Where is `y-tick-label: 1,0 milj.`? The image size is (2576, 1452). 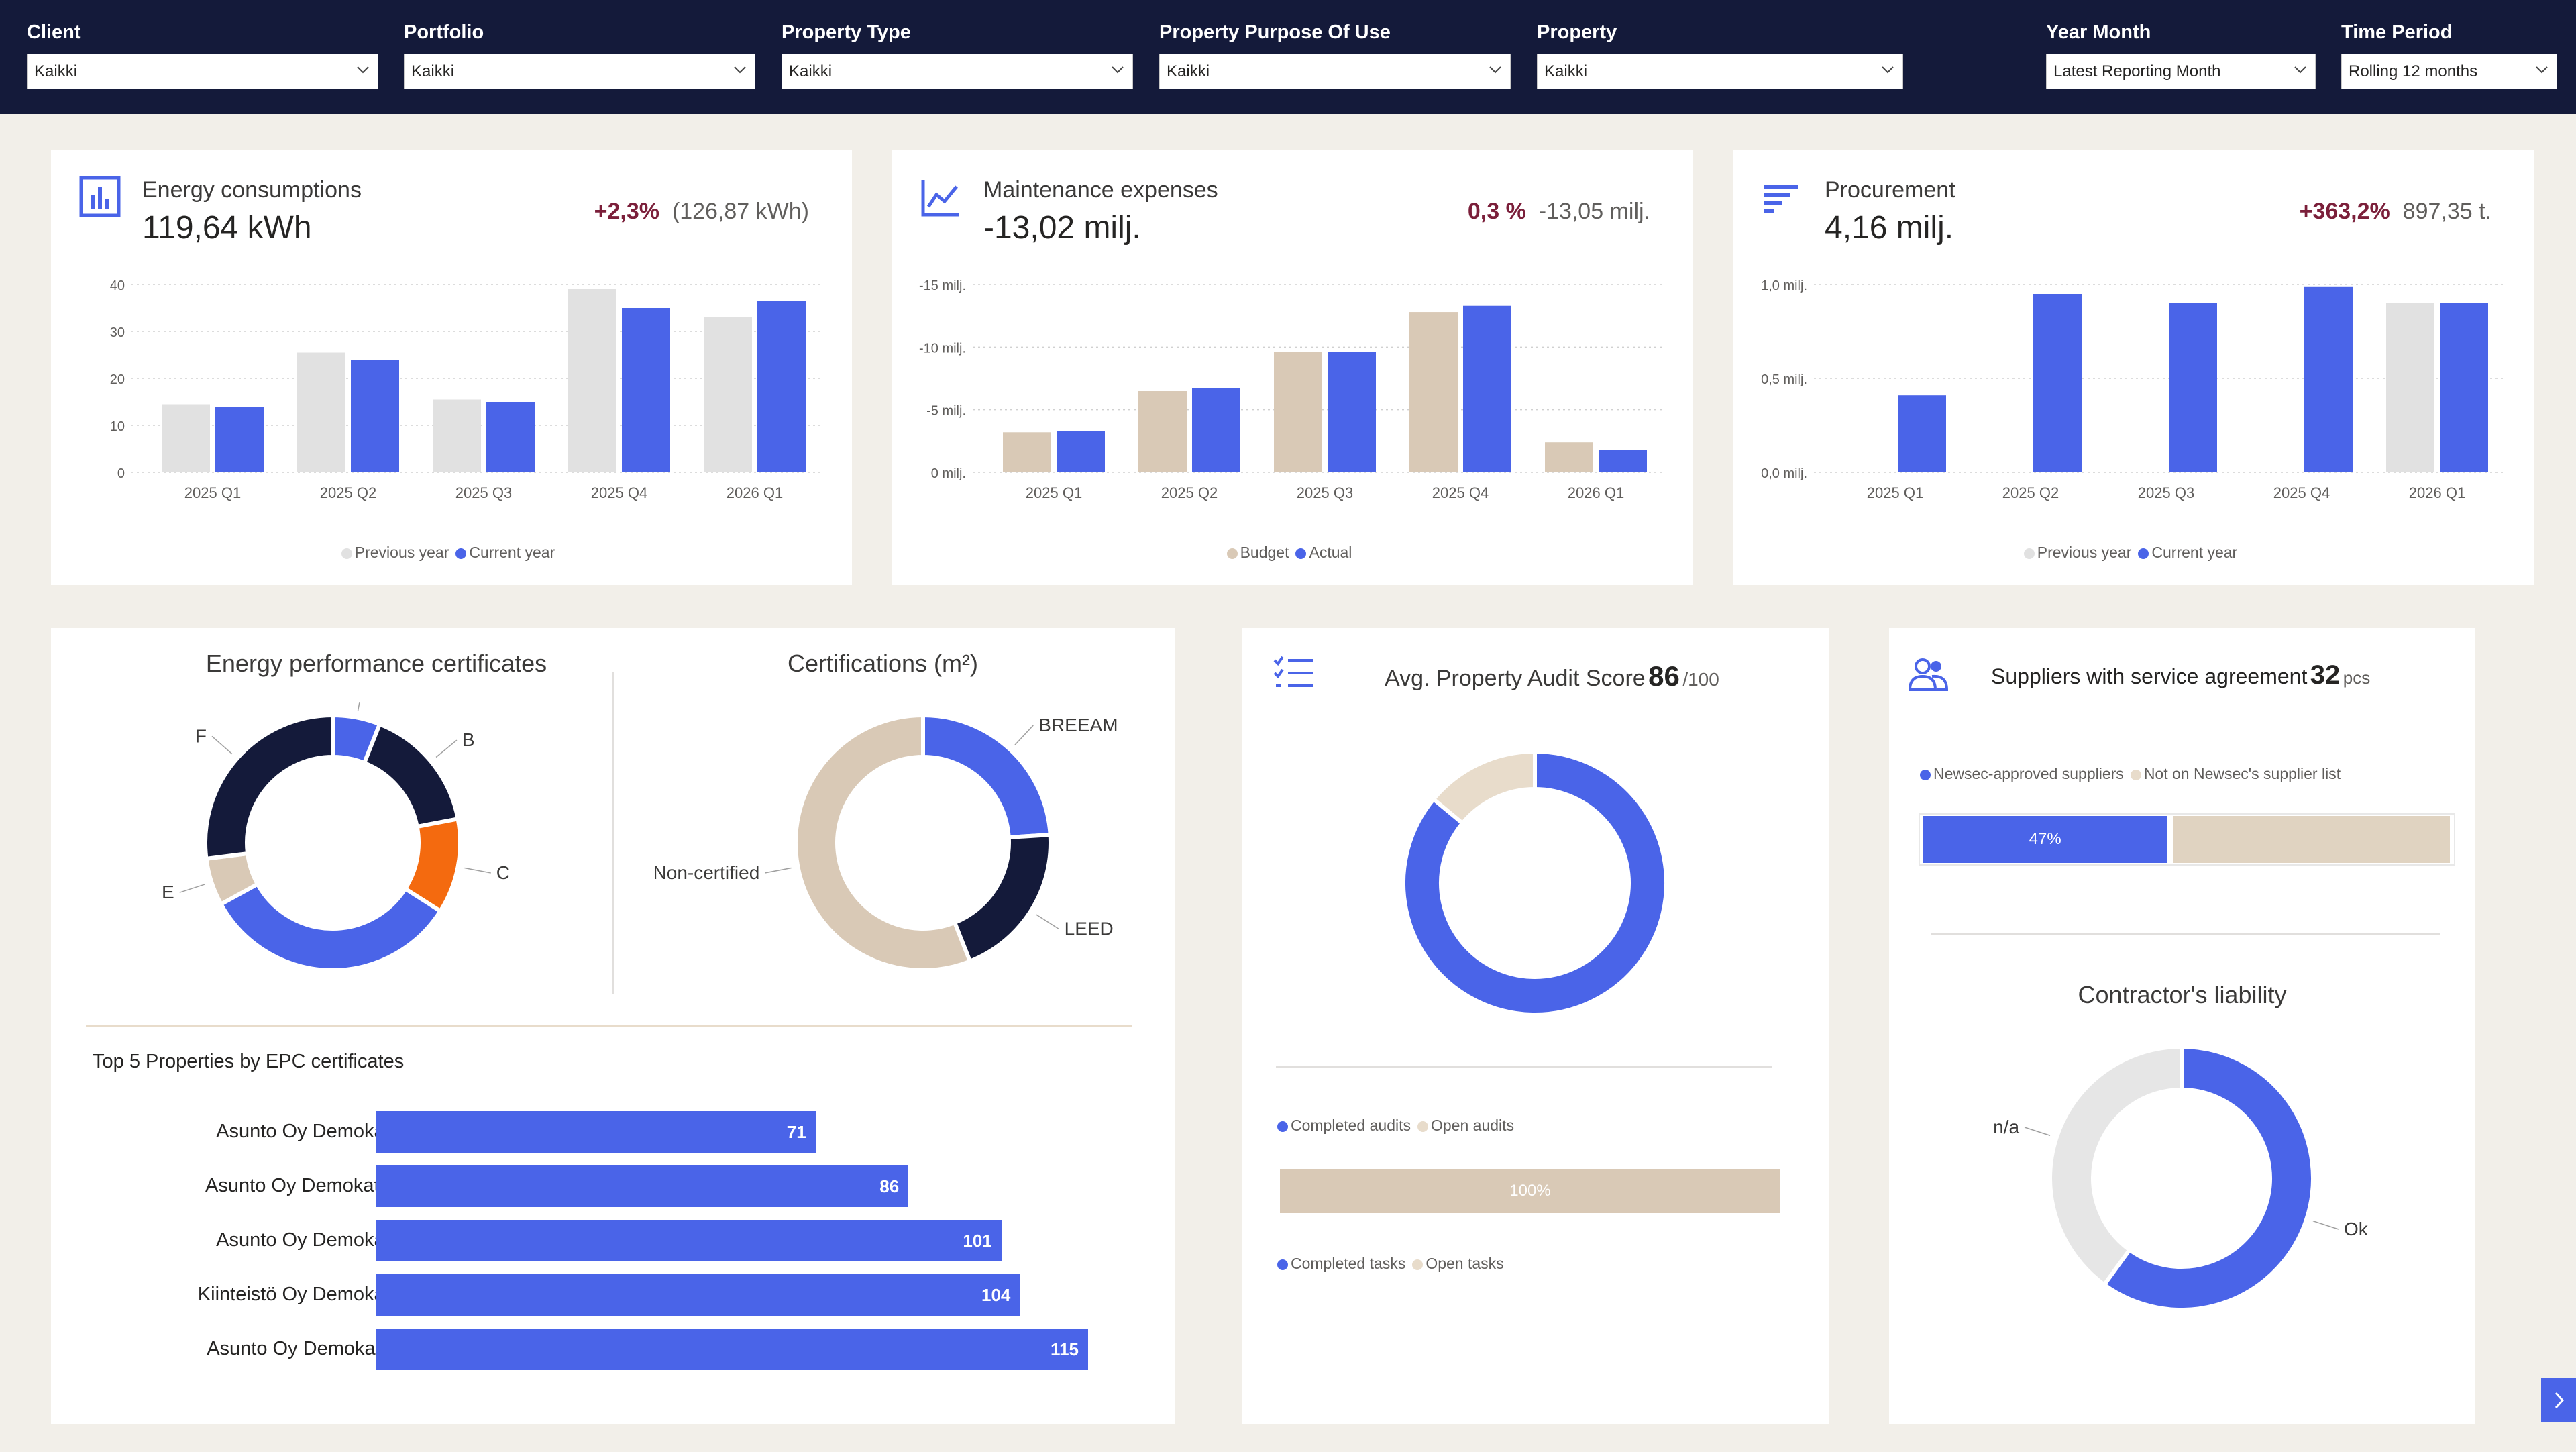
y-tick-label: 1,0 milj. is located at coordinates (1784, 286).